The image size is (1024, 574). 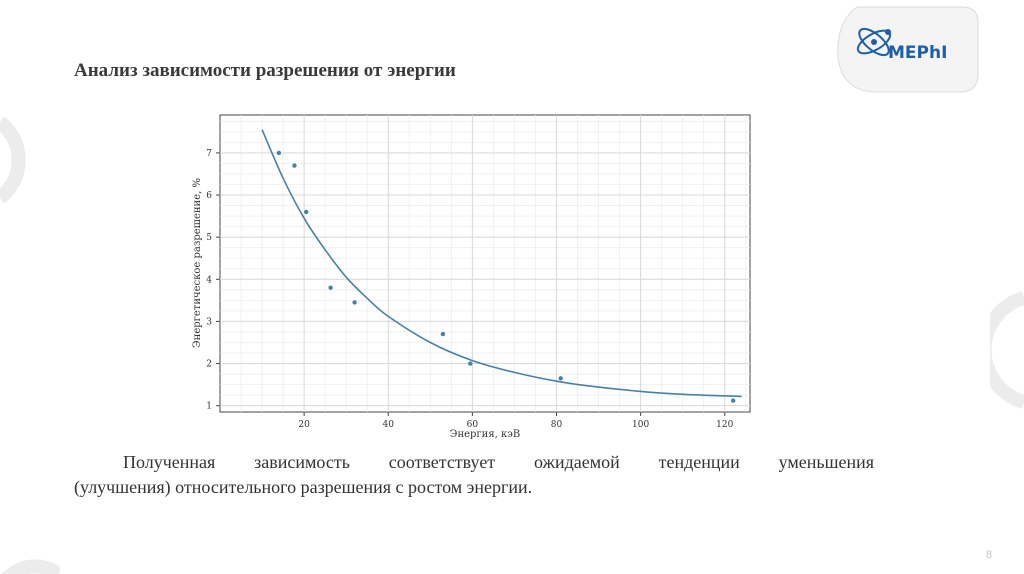 What do you see at coordinates (485, 434) in the screenshot?
I see `x-axis-label: Энергия, кэВ` at bounding box center [485, 434].